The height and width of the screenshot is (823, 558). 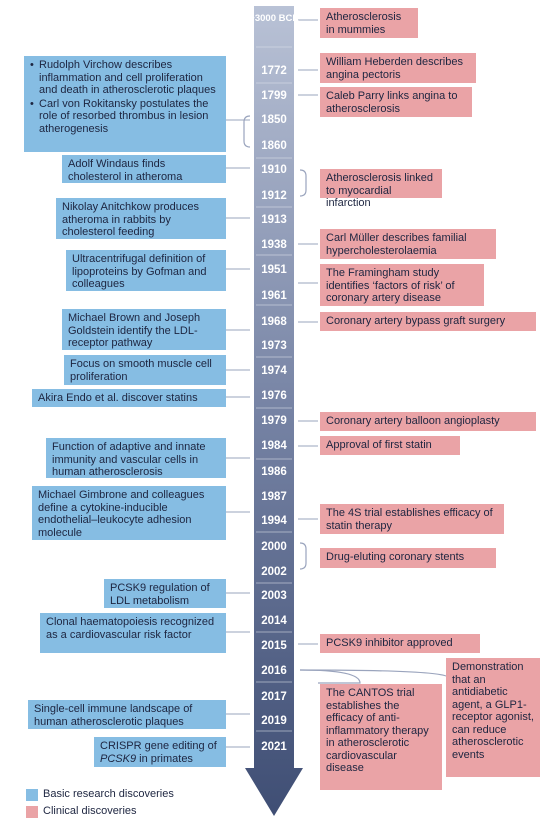 What do you see at coordinates (129, 398) in the screenshot?
I see `basic-endo-statins: Akira Endo et al. discover statins` at bounding box center [129, 398].